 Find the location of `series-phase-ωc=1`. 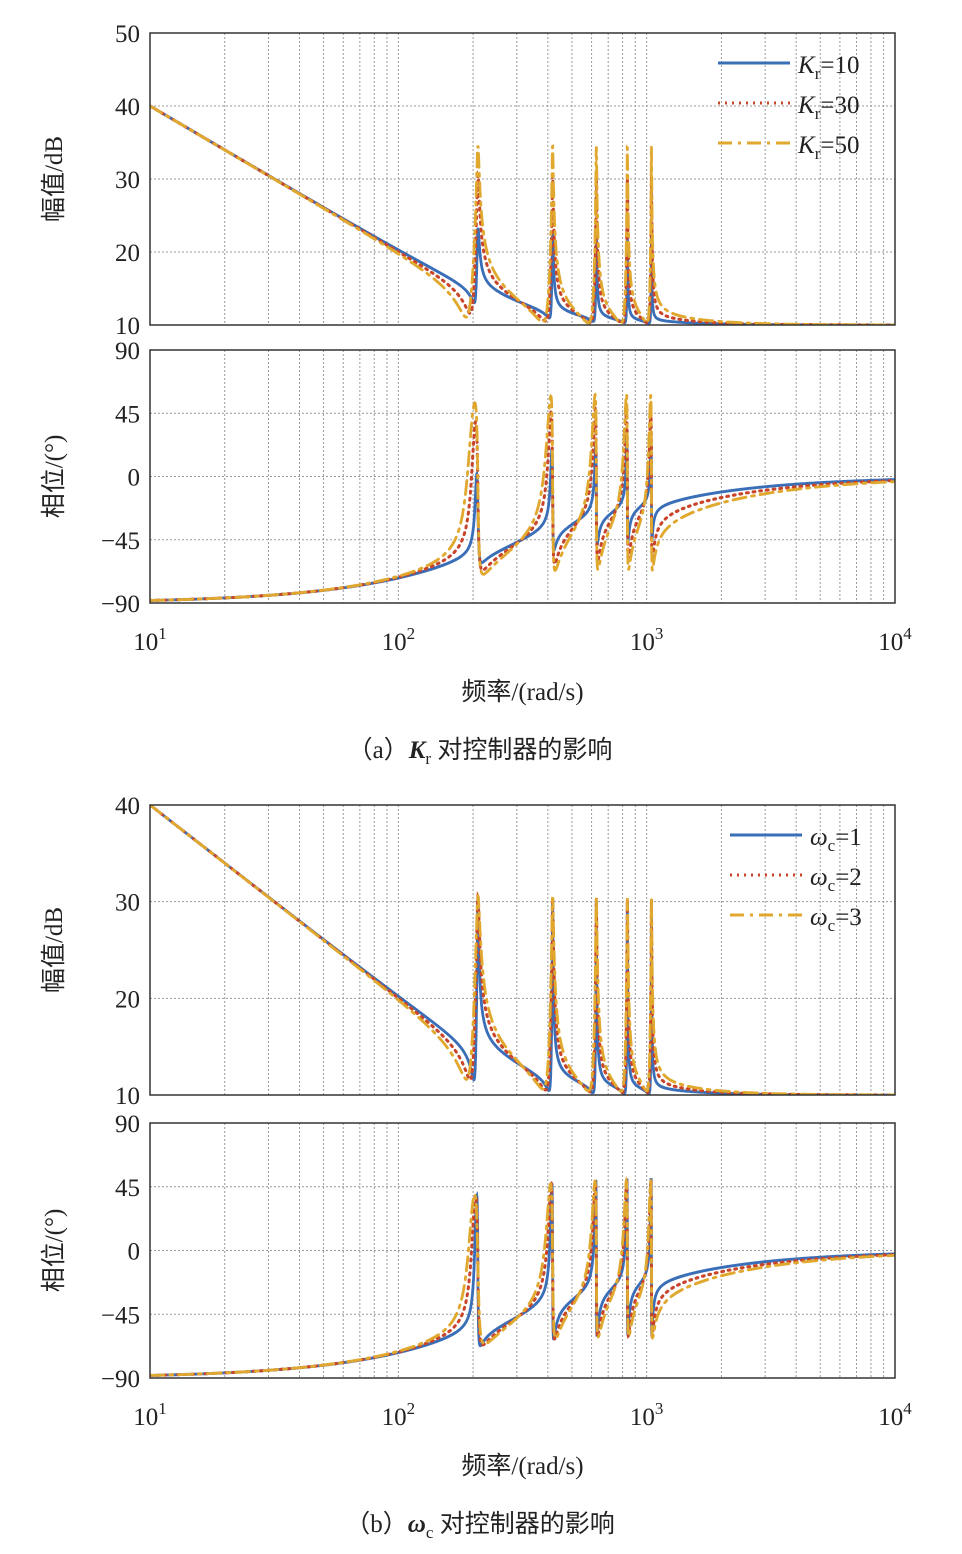

series-phase-ωc=1 is located at coordinates (522, 1277).